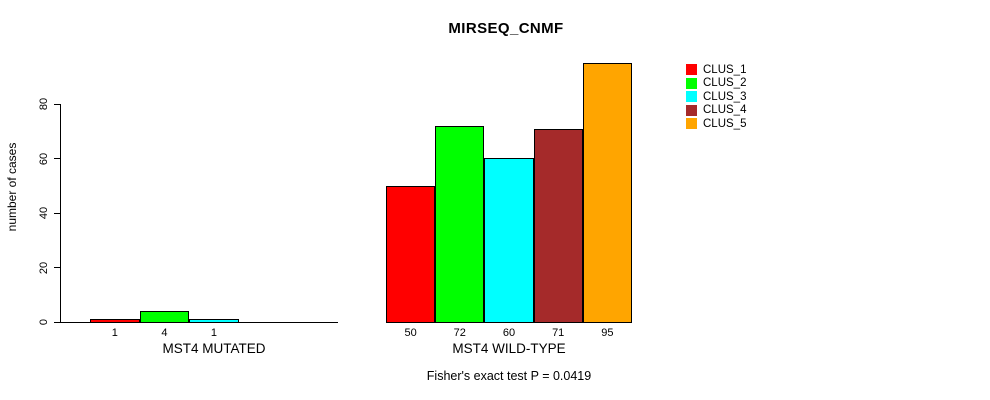 The image size is (990, 400). I want to click on legend-label: CLUS_4, so click(725, 110).